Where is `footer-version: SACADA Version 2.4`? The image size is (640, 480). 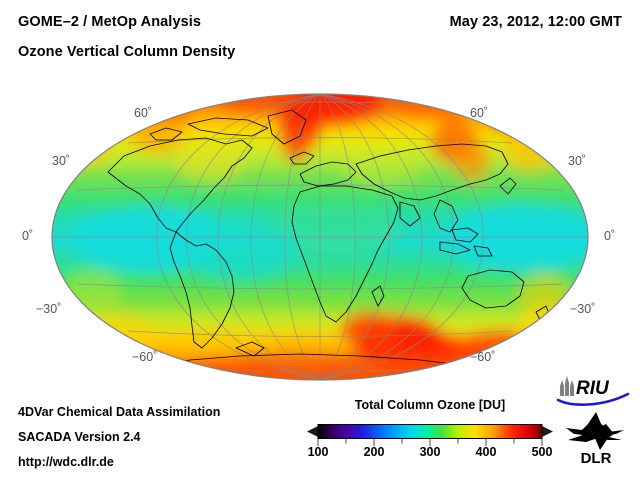
footer-version: SACADA Version 2.4 is located at coordinates (79, 437).